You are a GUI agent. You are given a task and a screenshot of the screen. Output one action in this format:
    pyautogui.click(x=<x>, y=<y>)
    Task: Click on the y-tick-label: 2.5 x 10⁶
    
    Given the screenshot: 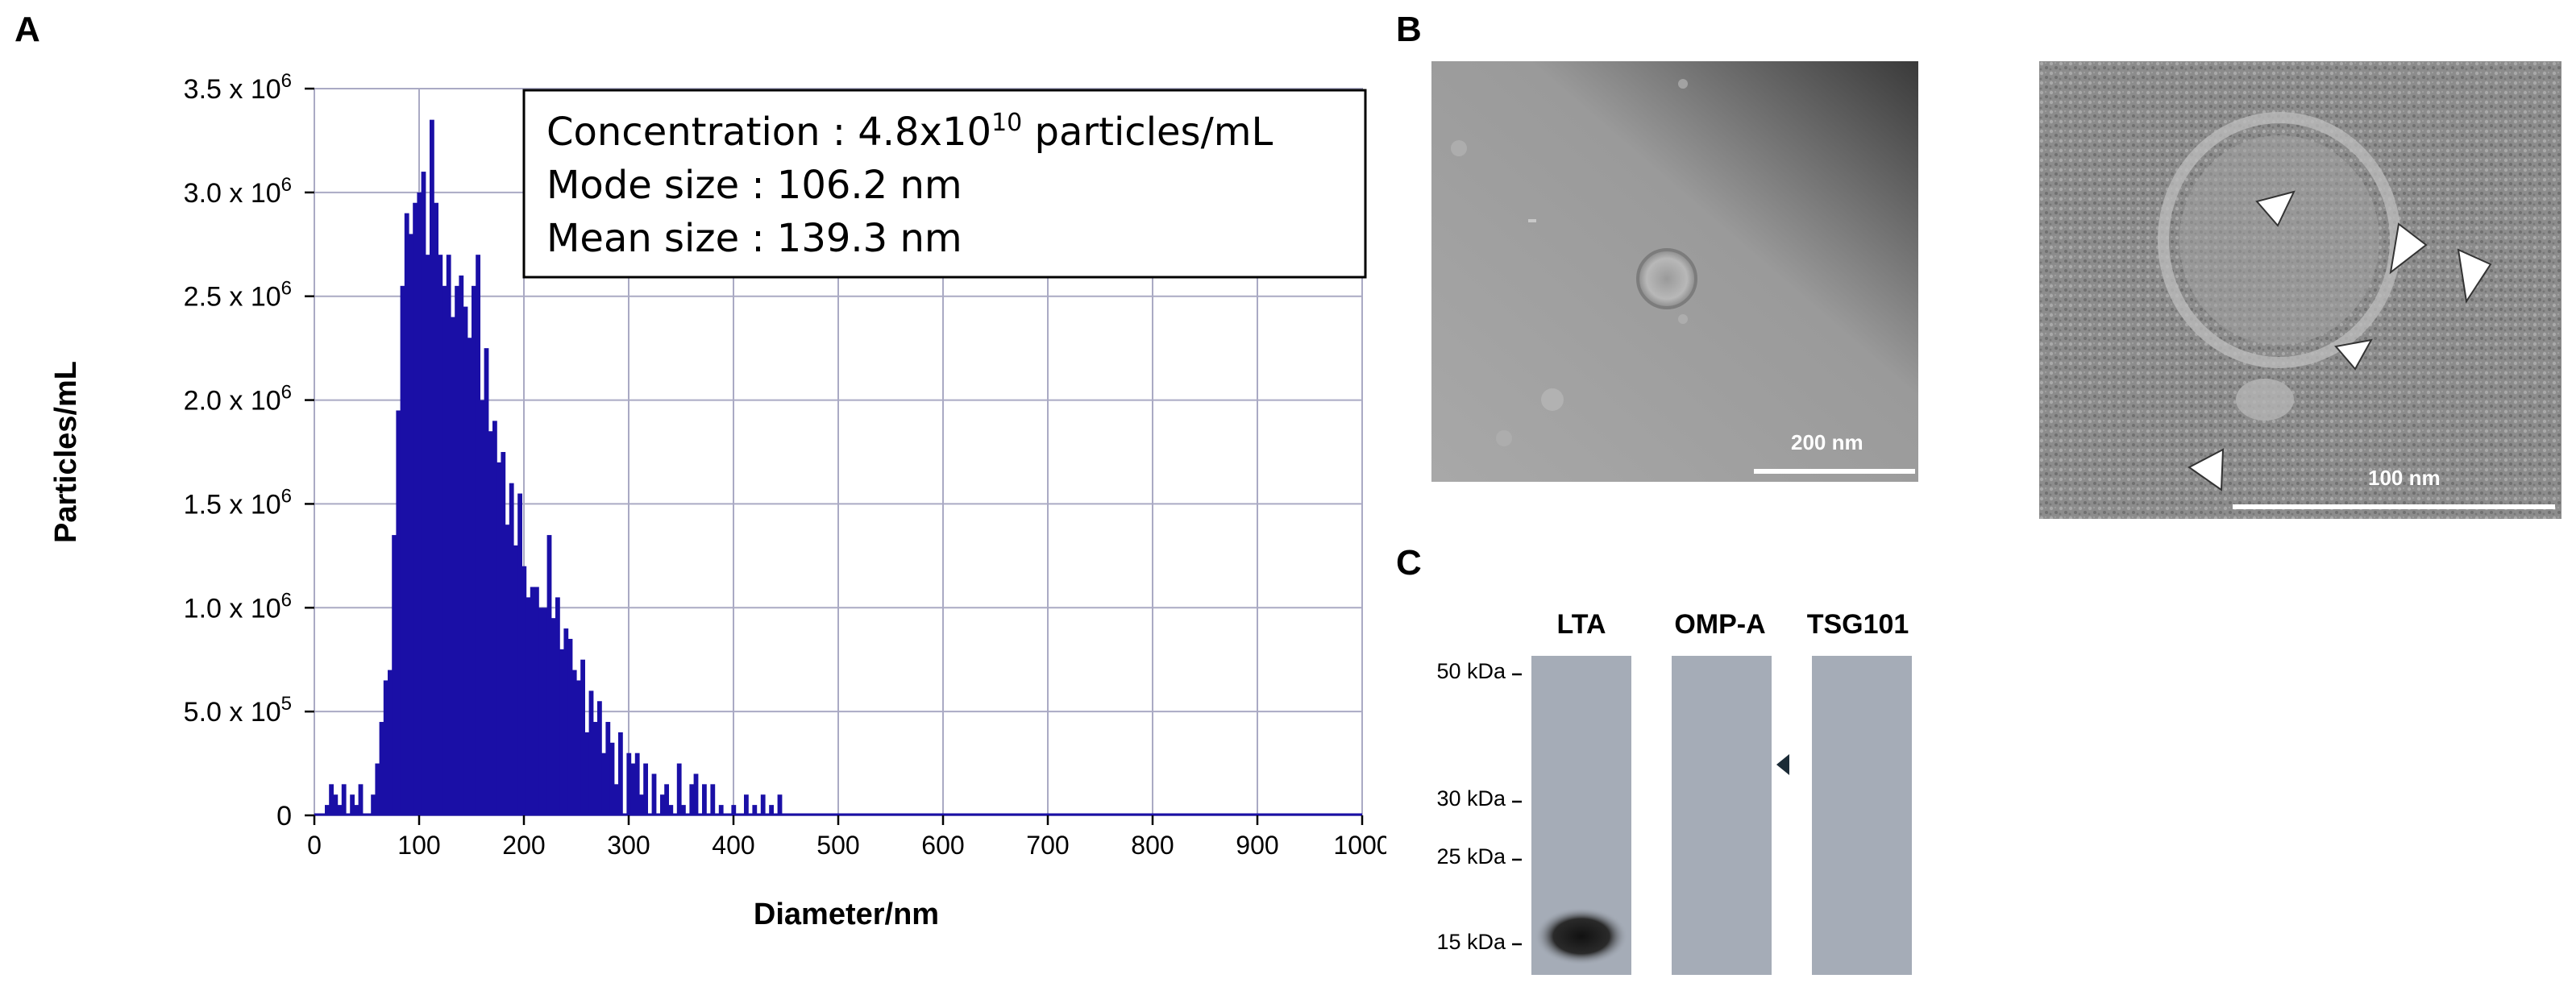 What is the action you would take?
    pyautogui.click(x=238, y=295)
    